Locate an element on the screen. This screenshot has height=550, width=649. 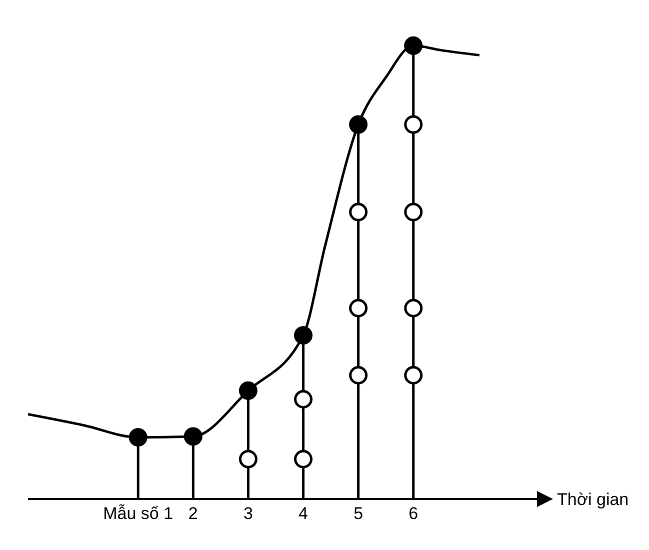
x-axis-title: Thời gian is located at coordinates (593, 500).